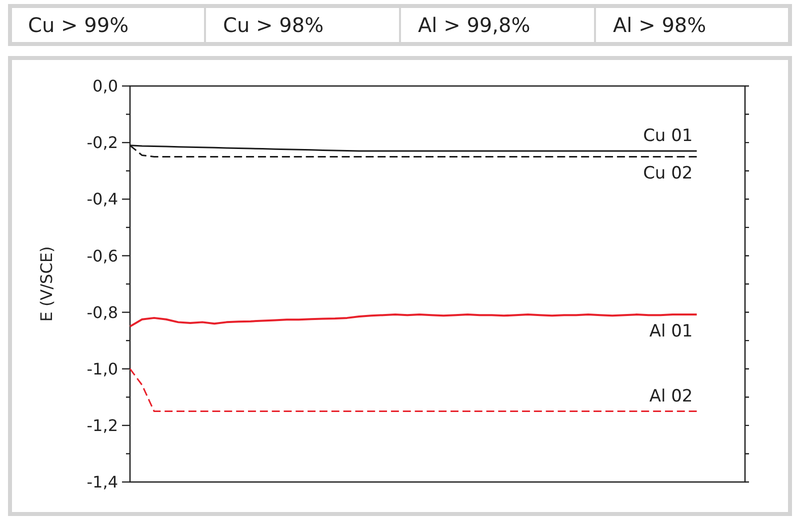 The width and height of the screenshot is (800, 520). Describe the element at coordinates (102, 199) in the screenshot. I see `y-tick-label: -0,4` at that location.